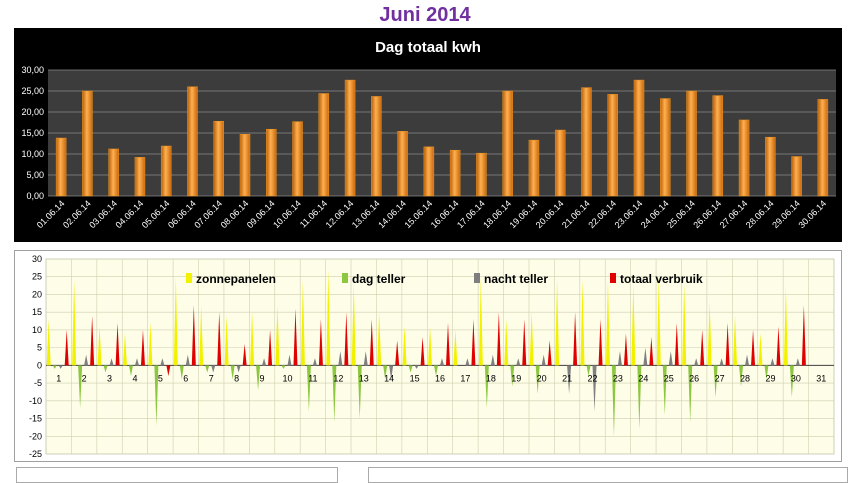 The image size is (850, 483). Describe the element at coordinates (32, 133) in the screenshot. I see `y-tick-label: 15,00` at that location.